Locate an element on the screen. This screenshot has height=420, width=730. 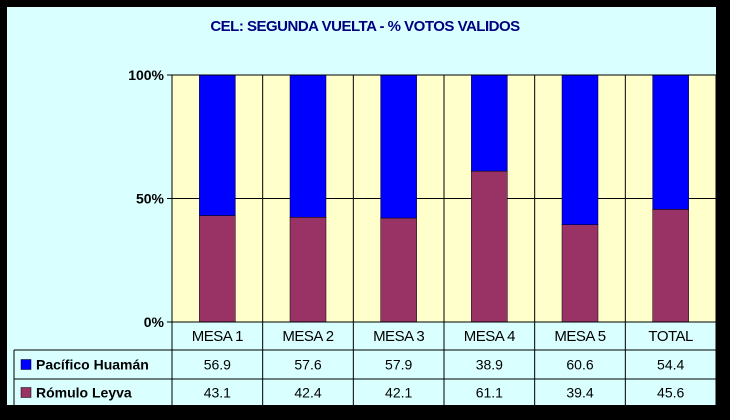
category-label: TOTAL is located at coordinates (670, 336).